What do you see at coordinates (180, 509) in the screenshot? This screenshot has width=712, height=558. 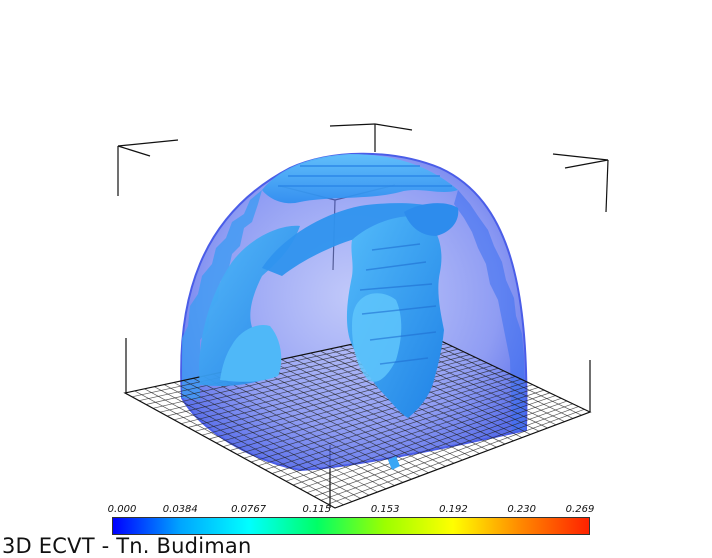 I see `colorbar-tick-label: 0.0384` at bounding box center [180, 509].